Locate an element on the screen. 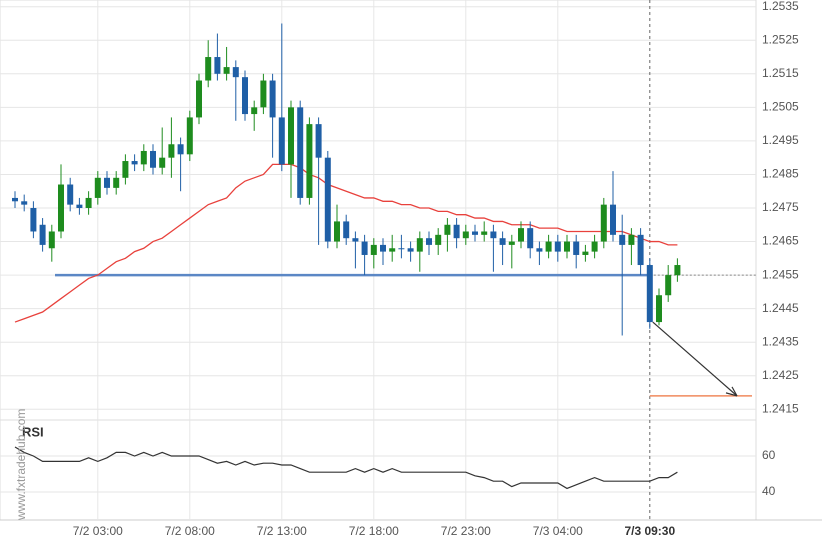 The image size is (822, 548). rsi-tick-label: 40 is located at coordinates (769, 491).